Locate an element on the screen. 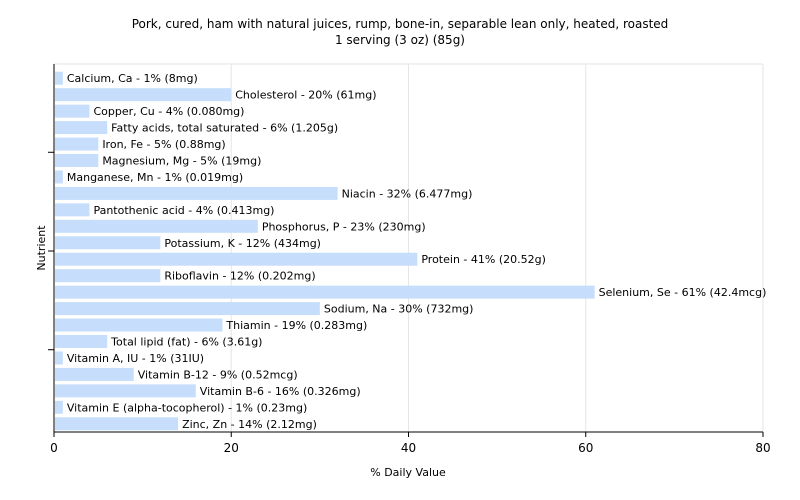 Image resolution: width=800 pixels, height=500 pixels. x-tick-label-3: 60 is located at coordinates (585, 448).